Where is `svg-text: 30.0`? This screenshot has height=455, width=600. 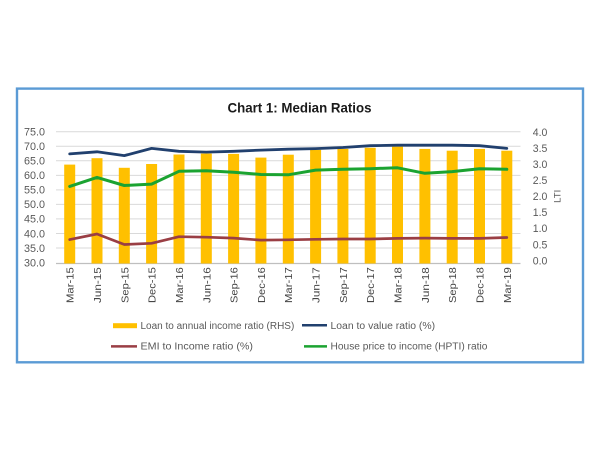 svg-text: 30.0 is located at coordinates (34, 263).